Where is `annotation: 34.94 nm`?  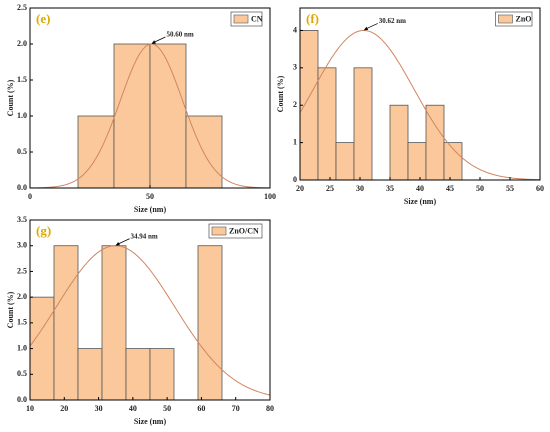 annotation: 34.94 nm is located at coordinates (144, 236).